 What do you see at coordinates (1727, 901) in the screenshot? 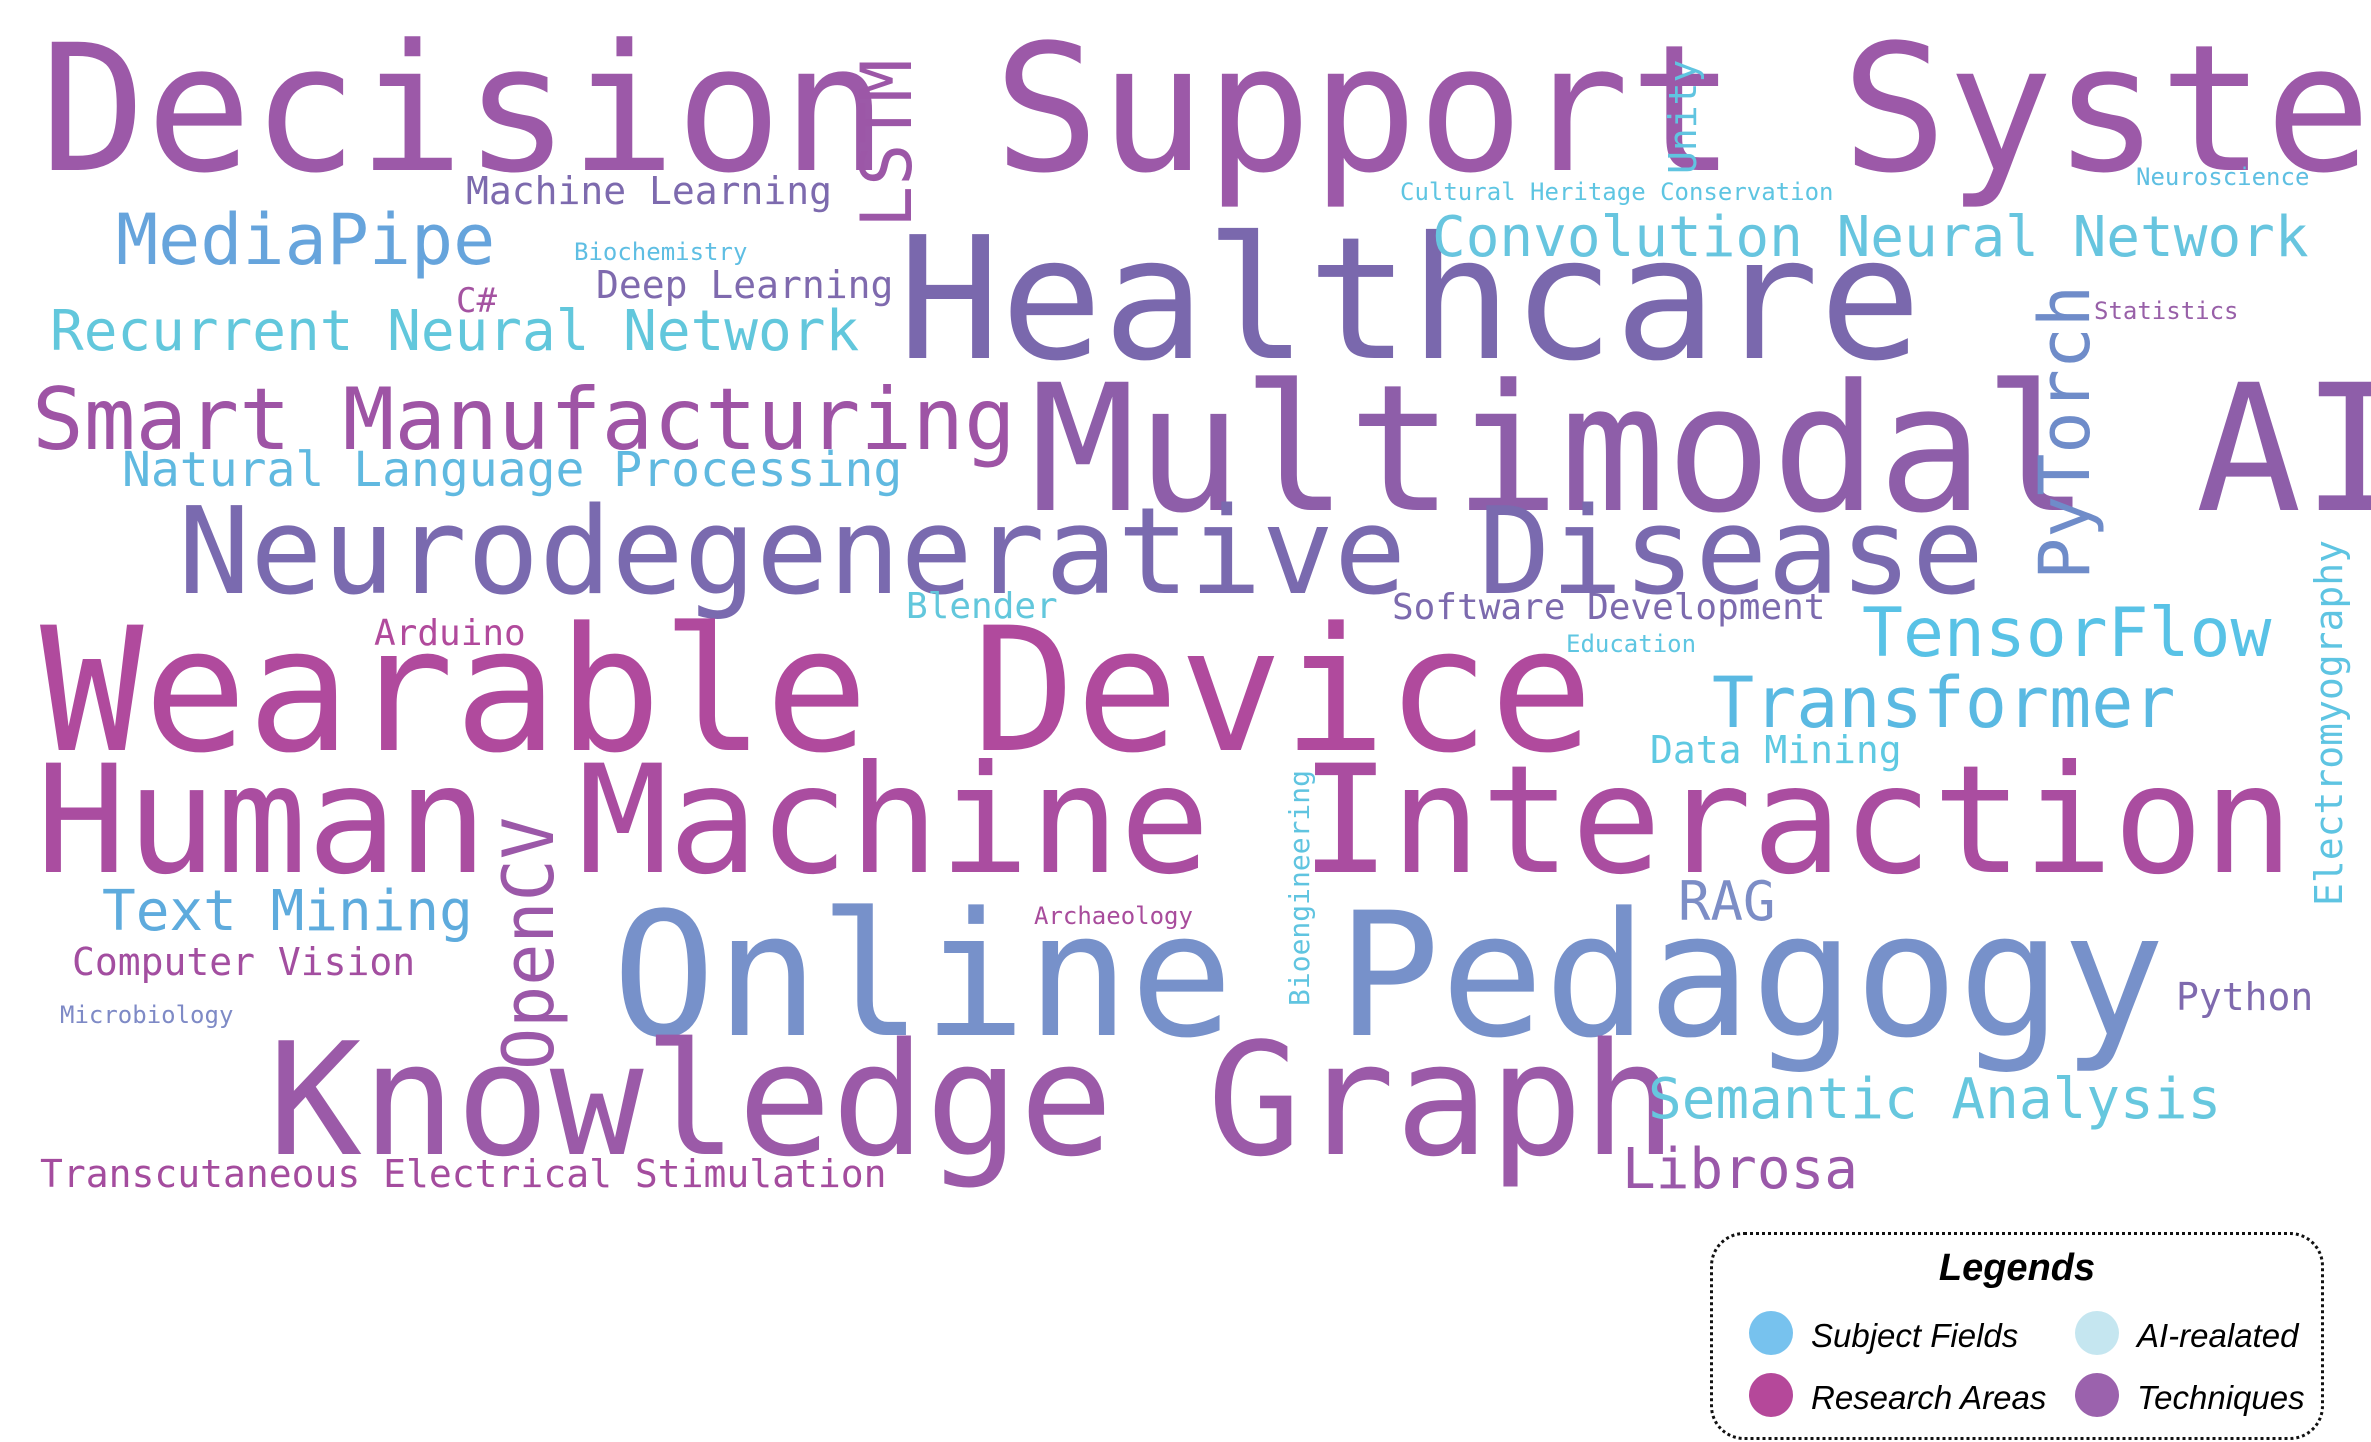
I see `word-rag: RAG` at bounding box center [1727, 901].